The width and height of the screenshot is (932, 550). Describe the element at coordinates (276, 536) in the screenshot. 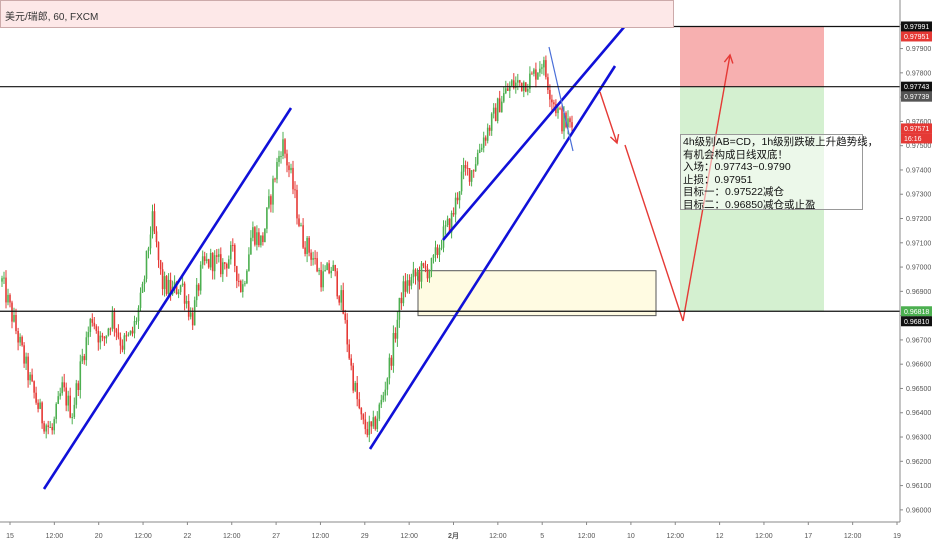

I see `x-tick-label: 27` at that location.